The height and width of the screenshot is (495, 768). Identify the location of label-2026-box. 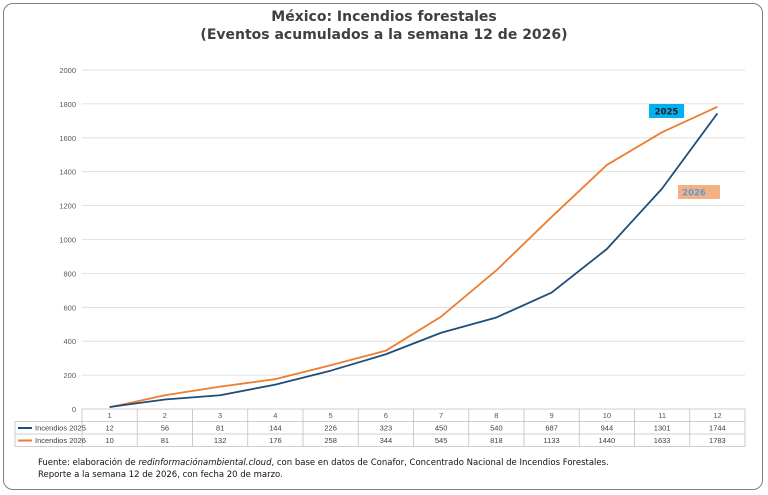
(699, 192).